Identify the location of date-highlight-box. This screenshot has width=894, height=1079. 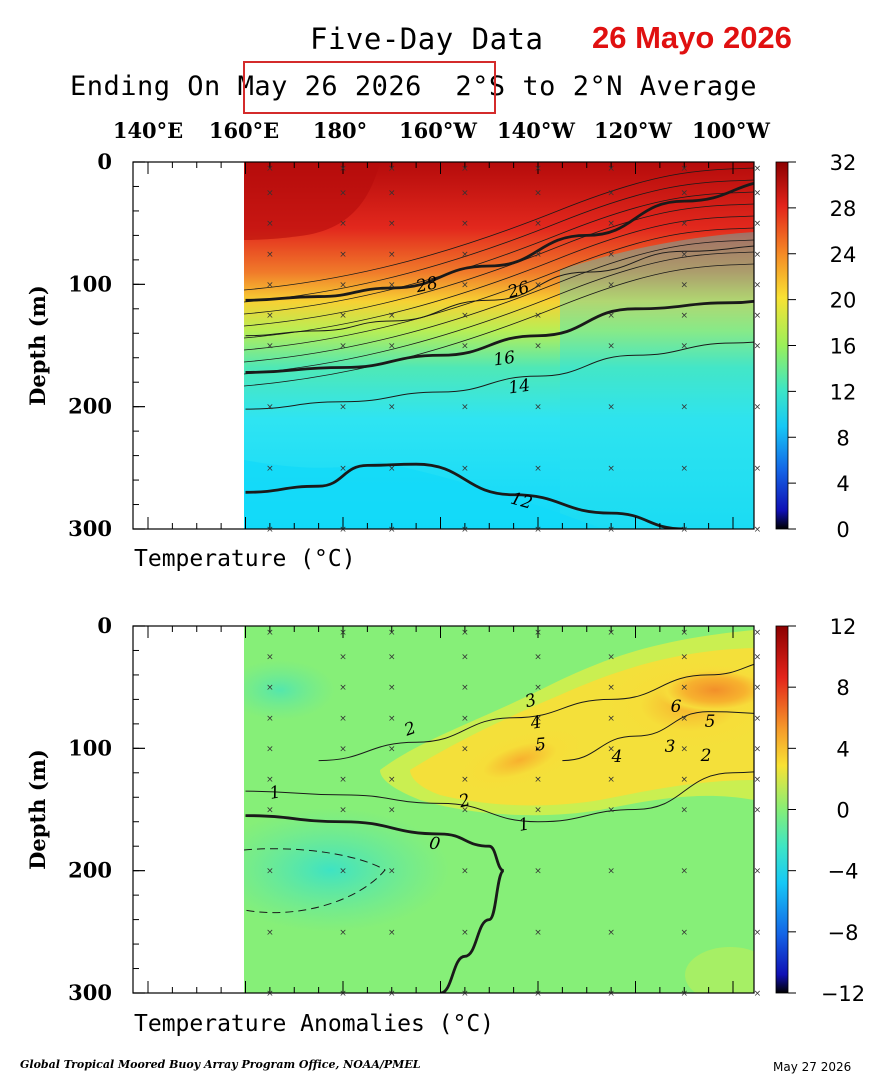
(369, 87).